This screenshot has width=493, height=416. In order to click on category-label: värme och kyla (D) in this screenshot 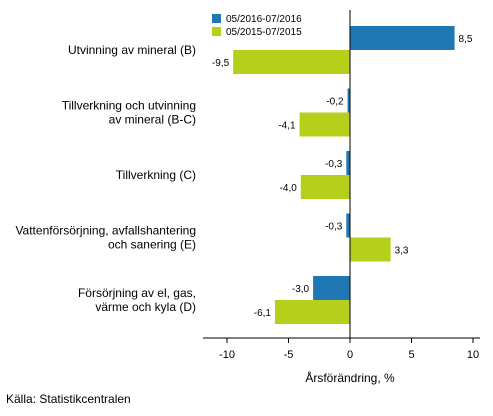, I will do `click(145, 307)`.